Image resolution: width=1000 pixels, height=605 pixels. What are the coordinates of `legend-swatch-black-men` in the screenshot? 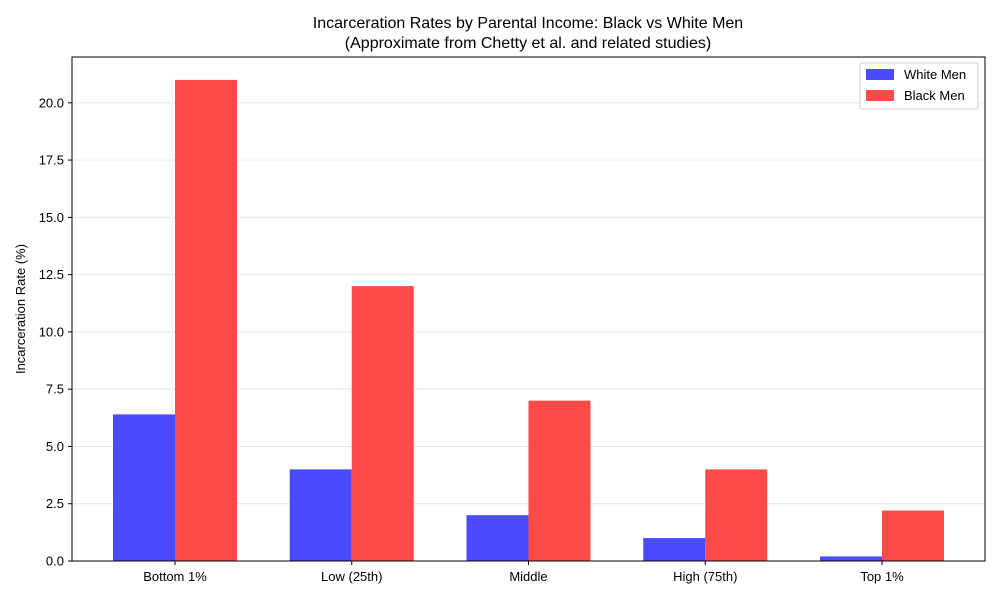 It's located at (880, 95).